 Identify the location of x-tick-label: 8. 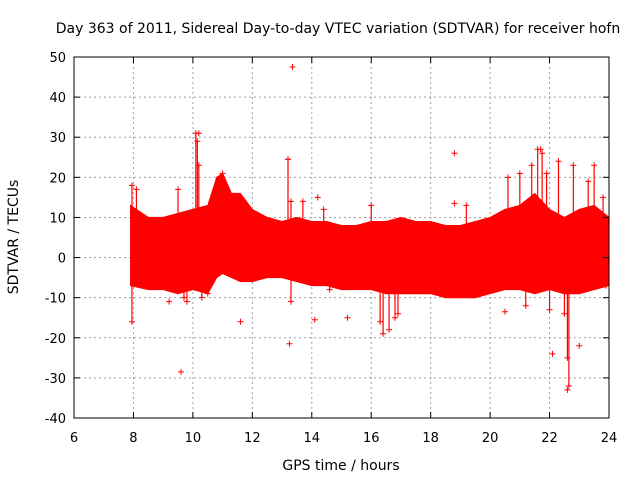
(133, 438).